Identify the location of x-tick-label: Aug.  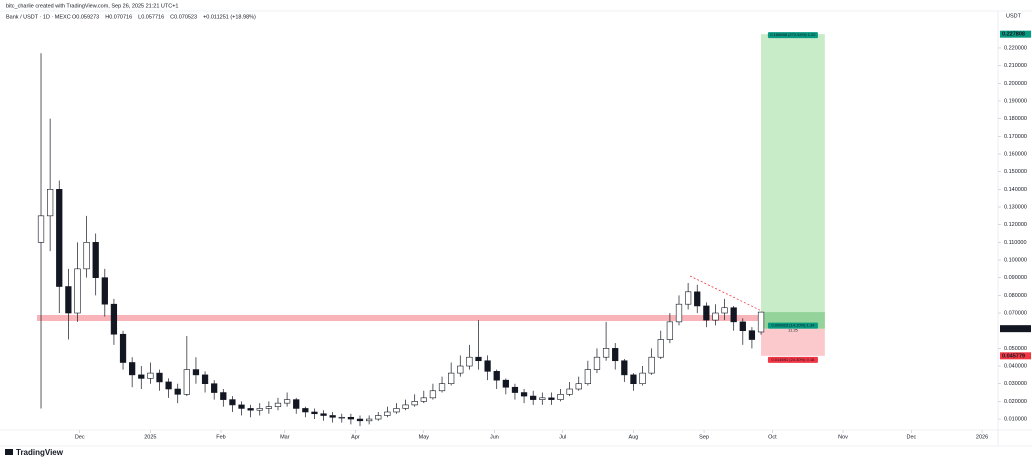
(634, 437).